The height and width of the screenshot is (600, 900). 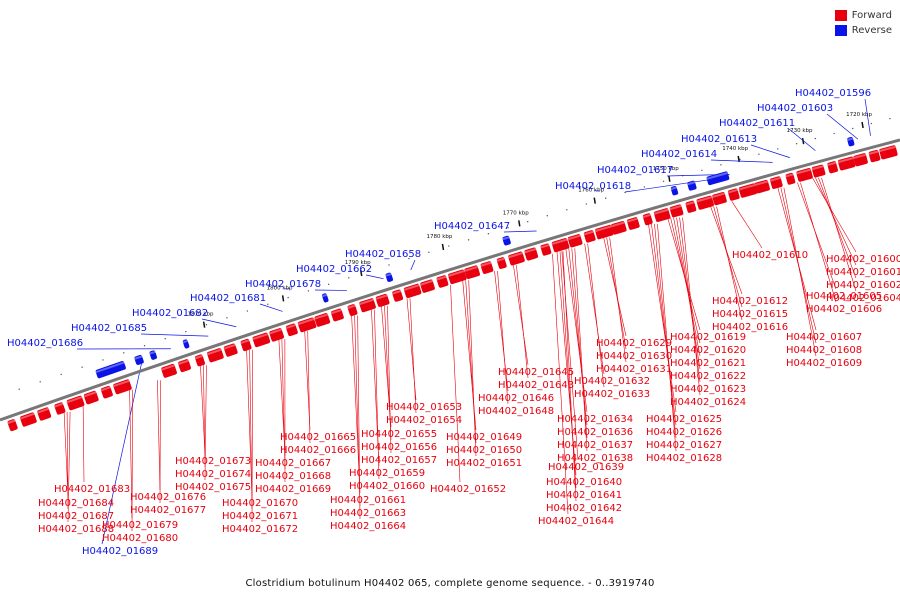 What do you see at coordinates (76, 516) in the screenshot?
I see `forward-gene-label: H04402_01687` at bounding box center [76, 516].